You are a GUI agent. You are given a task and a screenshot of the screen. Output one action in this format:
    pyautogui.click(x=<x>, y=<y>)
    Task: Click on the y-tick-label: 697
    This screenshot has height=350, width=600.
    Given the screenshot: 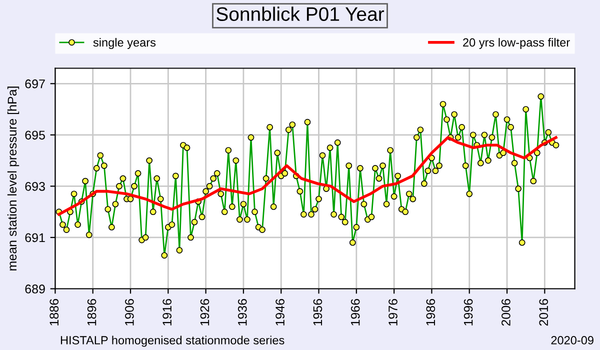 What is the action you would take?
    pyautogui.click(x=35, y=83)
    